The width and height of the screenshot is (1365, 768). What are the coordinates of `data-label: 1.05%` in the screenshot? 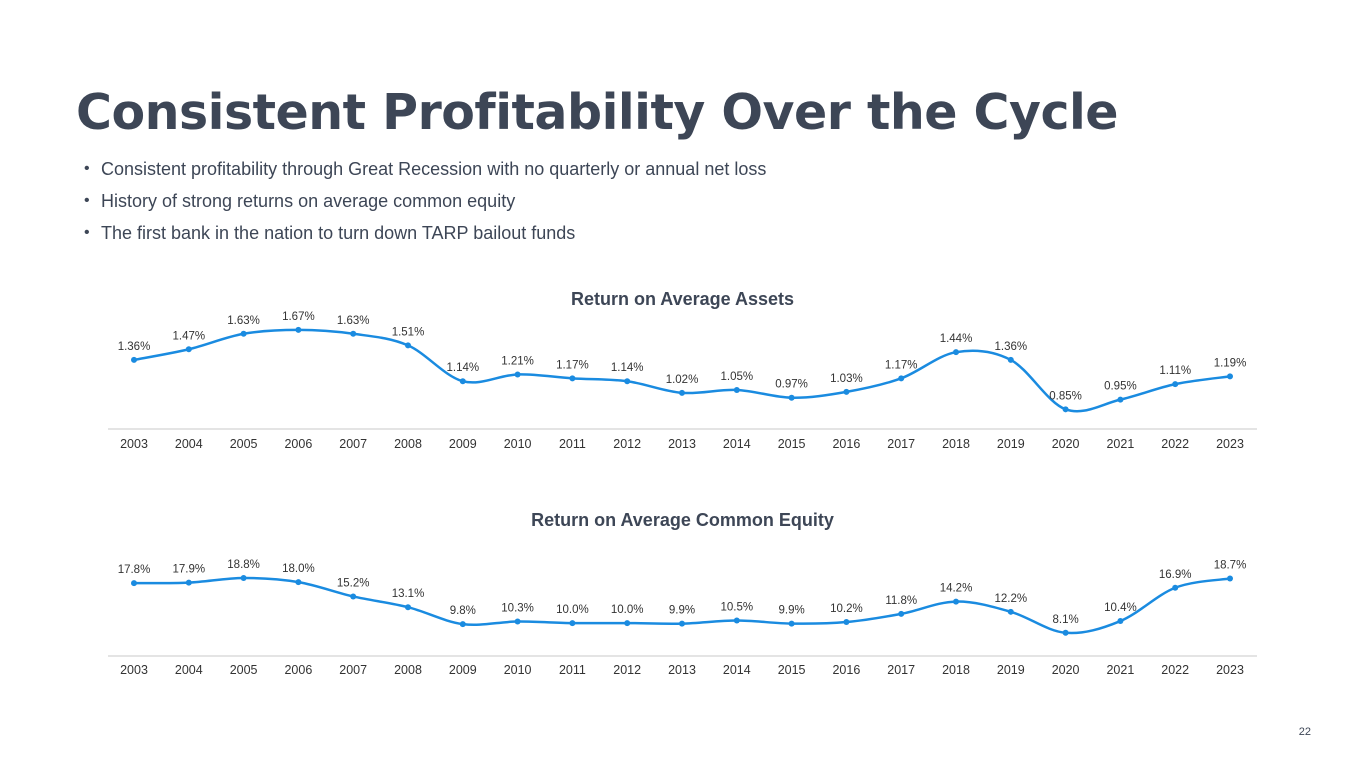 It's located at (736, 377).